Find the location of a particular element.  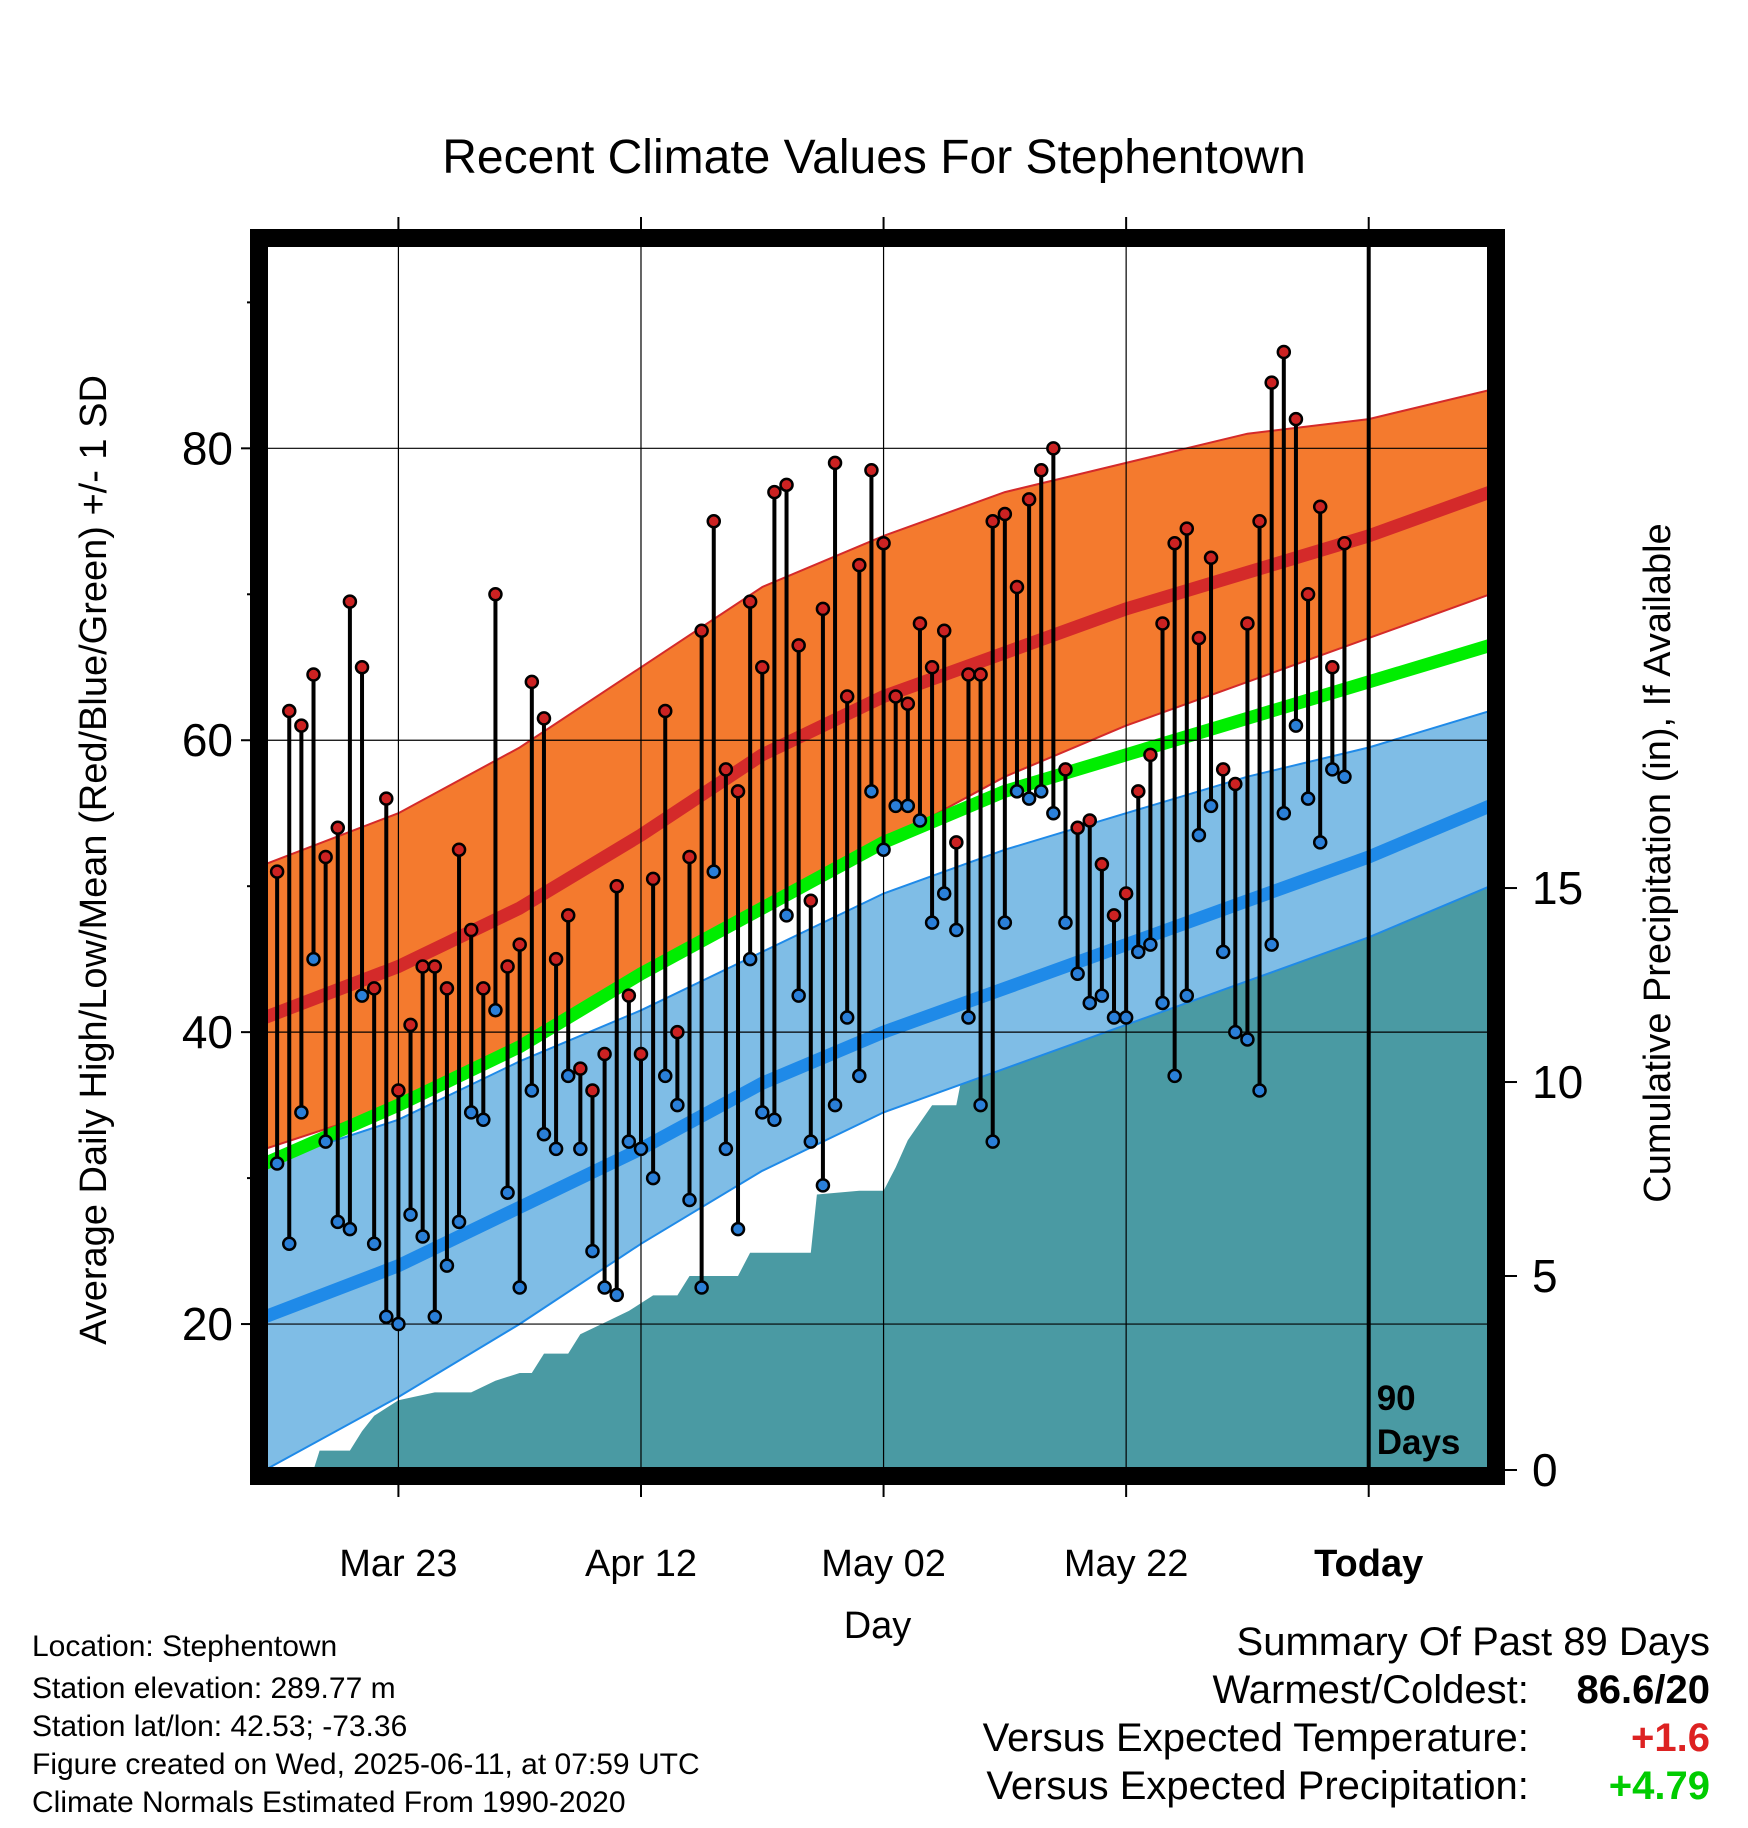

warm-cold-value: 86.6/20 is located at coordinates (1625, 1690).